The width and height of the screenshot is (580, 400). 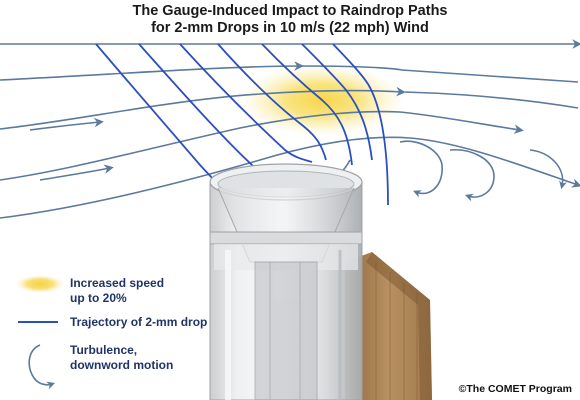 What do you see at coordinates (42, 367) in the screenshot?
I see `turbulence-arrow-icon` at bounding box center [42, 367].